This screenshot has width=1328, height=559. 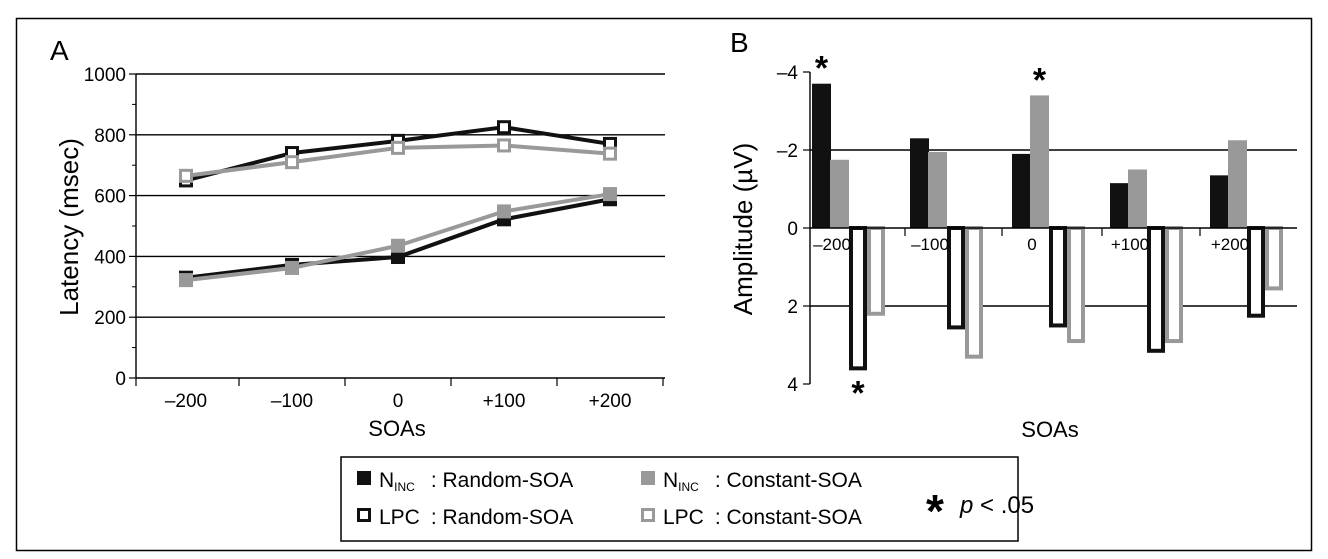 What do you see at coordinates (792, 385) in the screenshot?
I see `panel-b-y-tick-label: 4` at bounding box center [792, 385].